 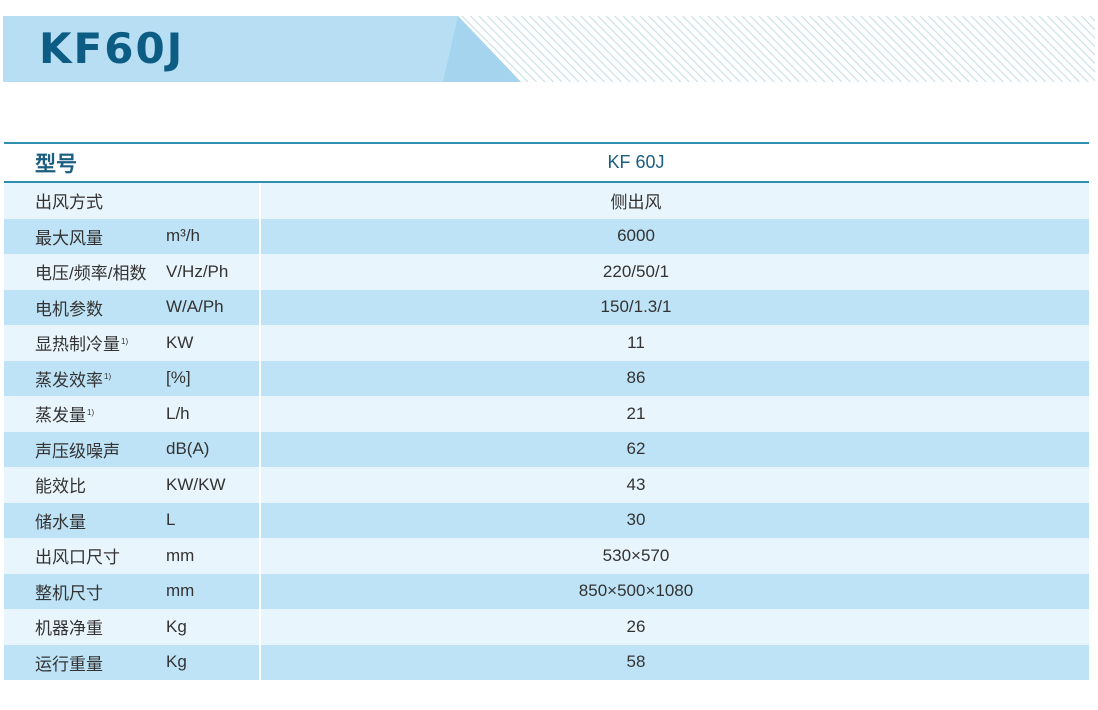 I want to click on spec-label-text: 运行重量, so click(x=69, y=664).